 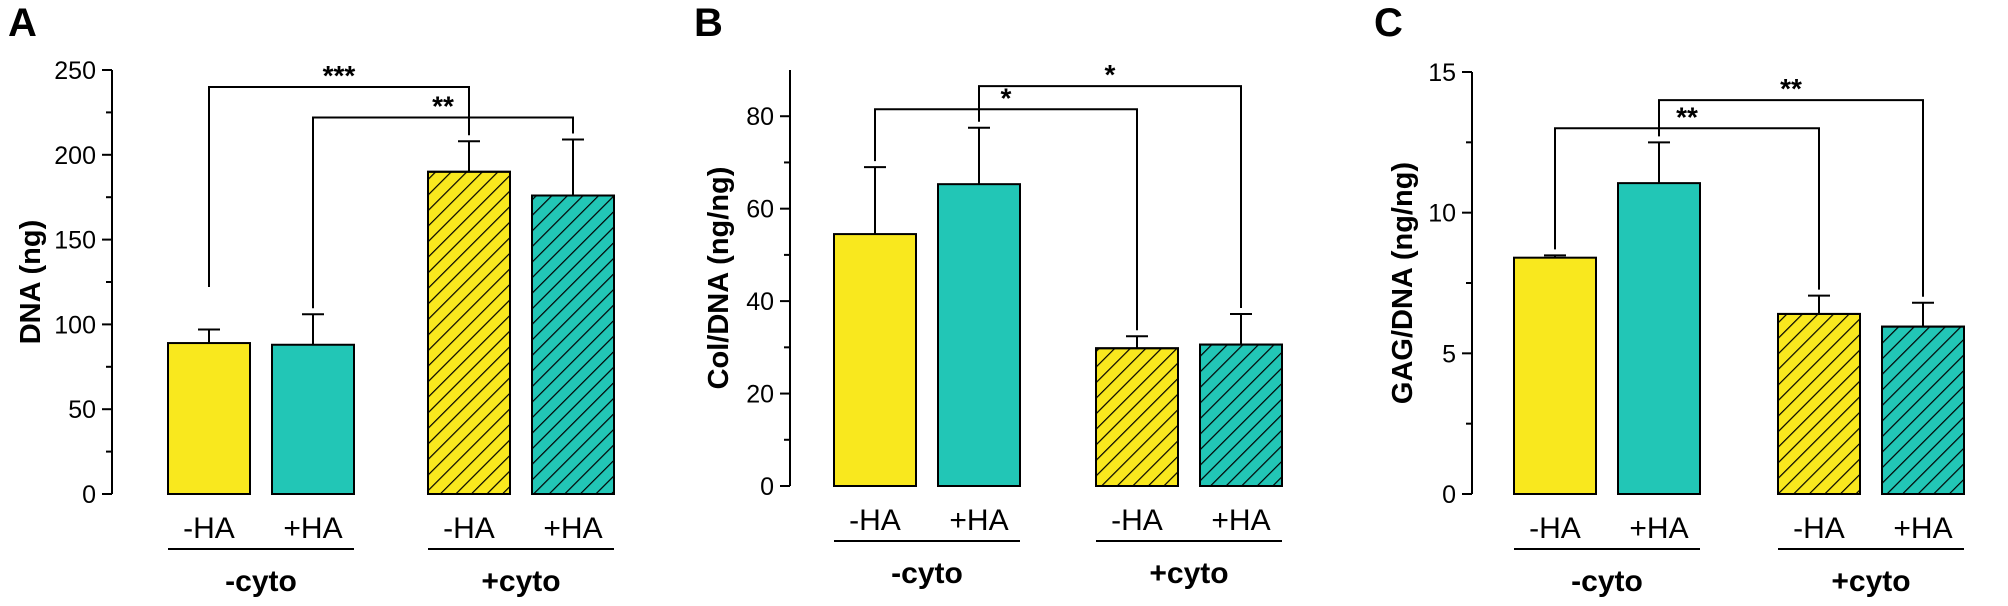 I want to click on y-tick-label: 80, so click(x=760, y=117).